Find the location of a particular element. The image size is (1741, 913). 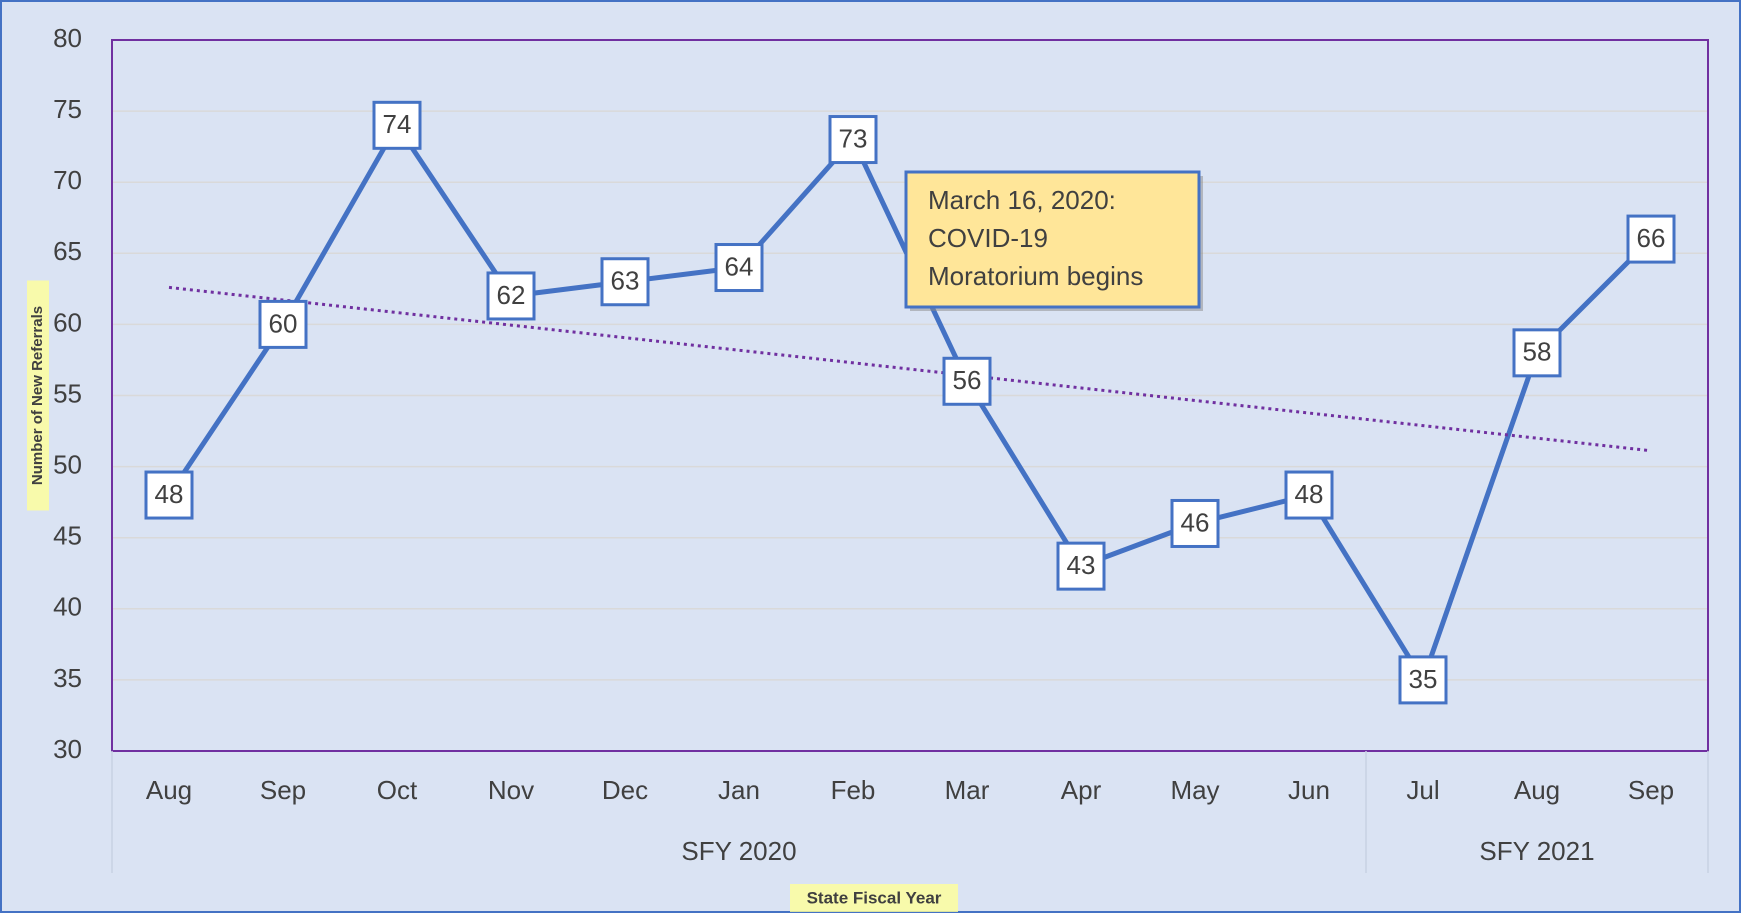

x-tick-label: Nov is located at coordinates (511, 790).